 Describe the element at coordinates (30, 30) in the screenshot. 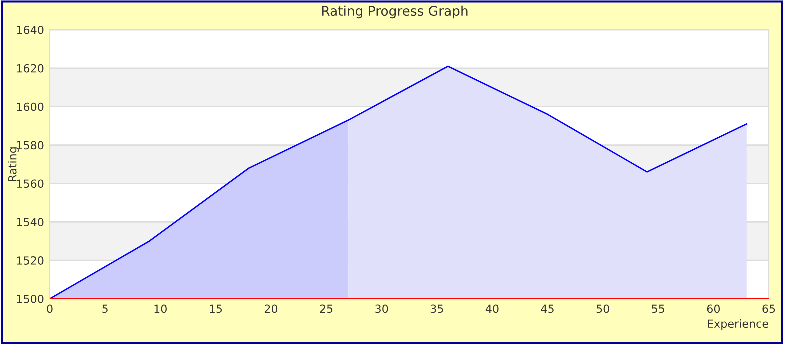

I see `y-tick-label: 1640` at that location.